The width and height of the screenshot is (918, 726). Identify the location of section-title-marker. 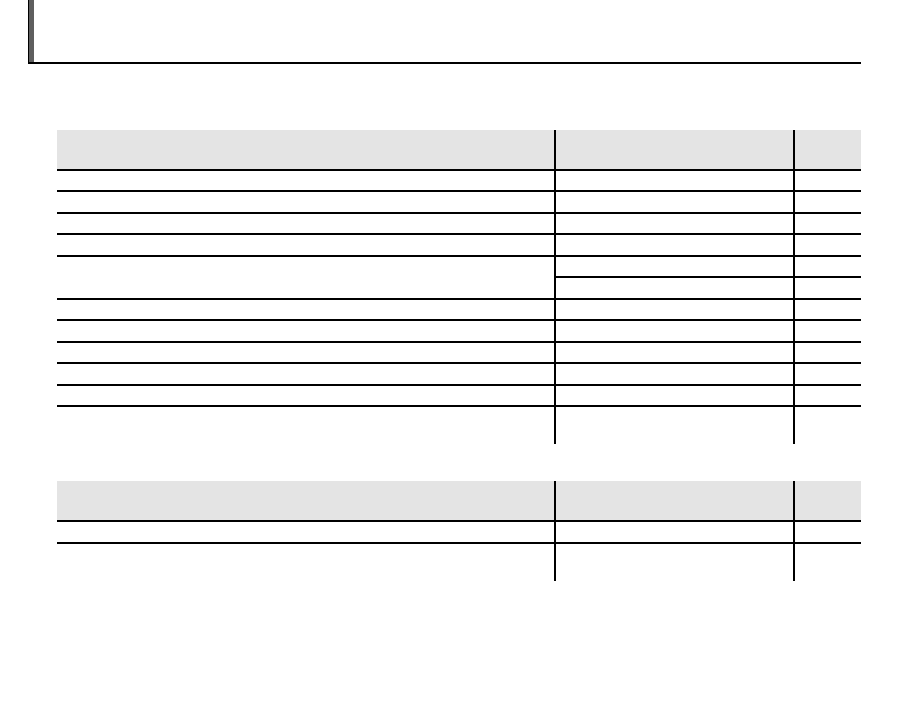
(31, 31).